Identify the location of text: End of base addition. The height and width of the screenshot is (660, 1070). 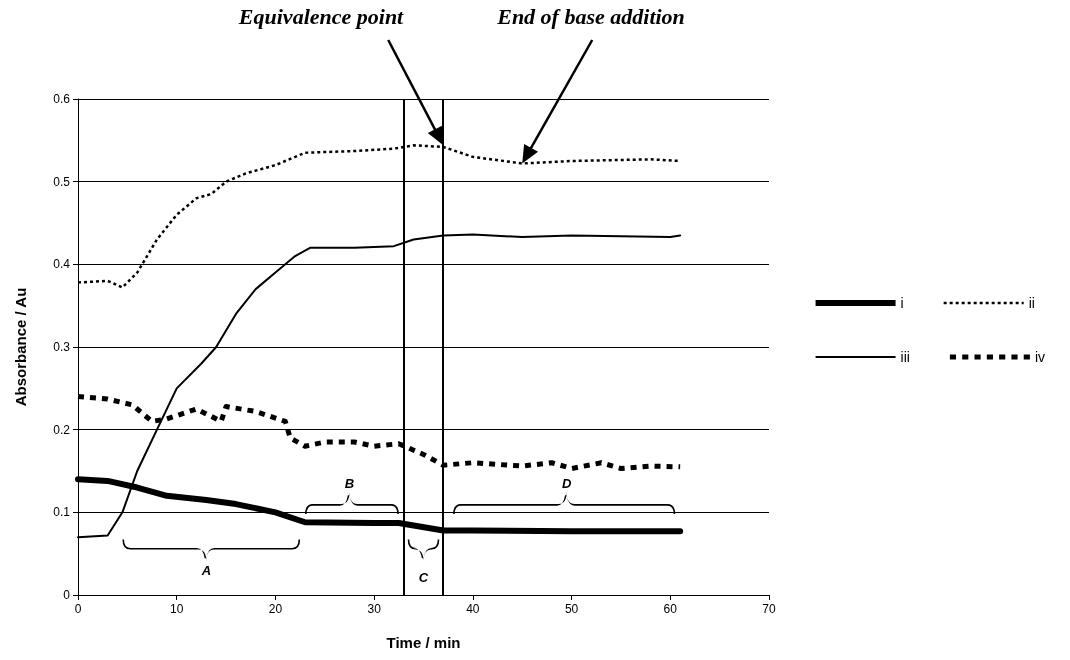
(590, 16).